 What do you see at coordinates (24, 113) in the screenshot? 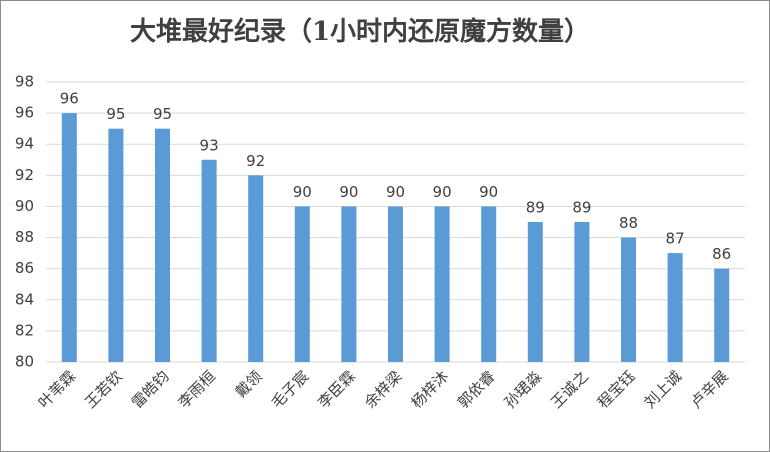
I see `y-tick-label: 96` at bounding box center [24, 113].